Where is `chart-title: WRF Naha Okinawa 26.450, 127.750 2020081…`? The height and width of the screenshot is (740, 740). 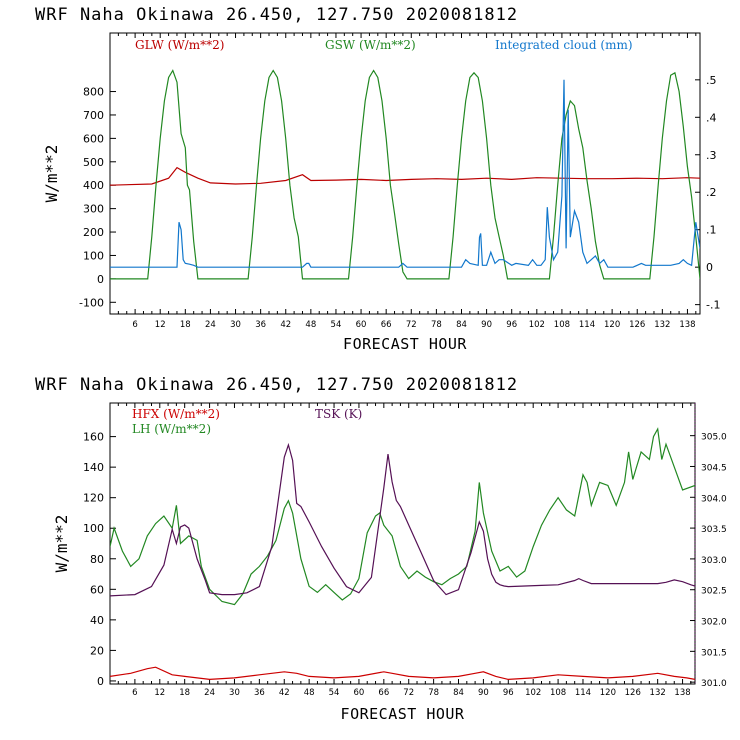 chart-title: WRF Naha Okinawa 26.450, 127.750 2020081… is located at coordinates (276, 15).